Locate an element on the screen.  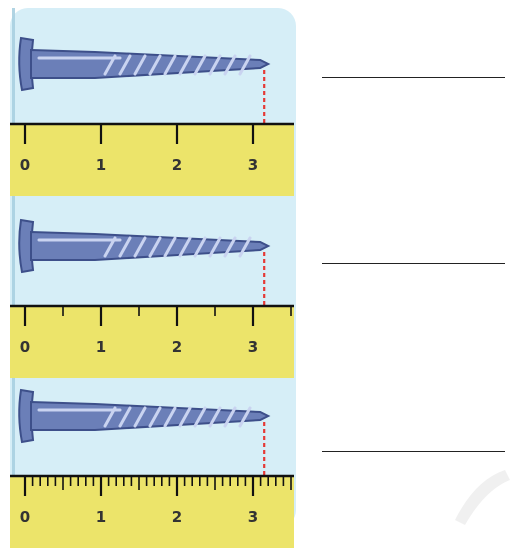
ruler-1-label-2: 2 is located at coordinates (177, 165).